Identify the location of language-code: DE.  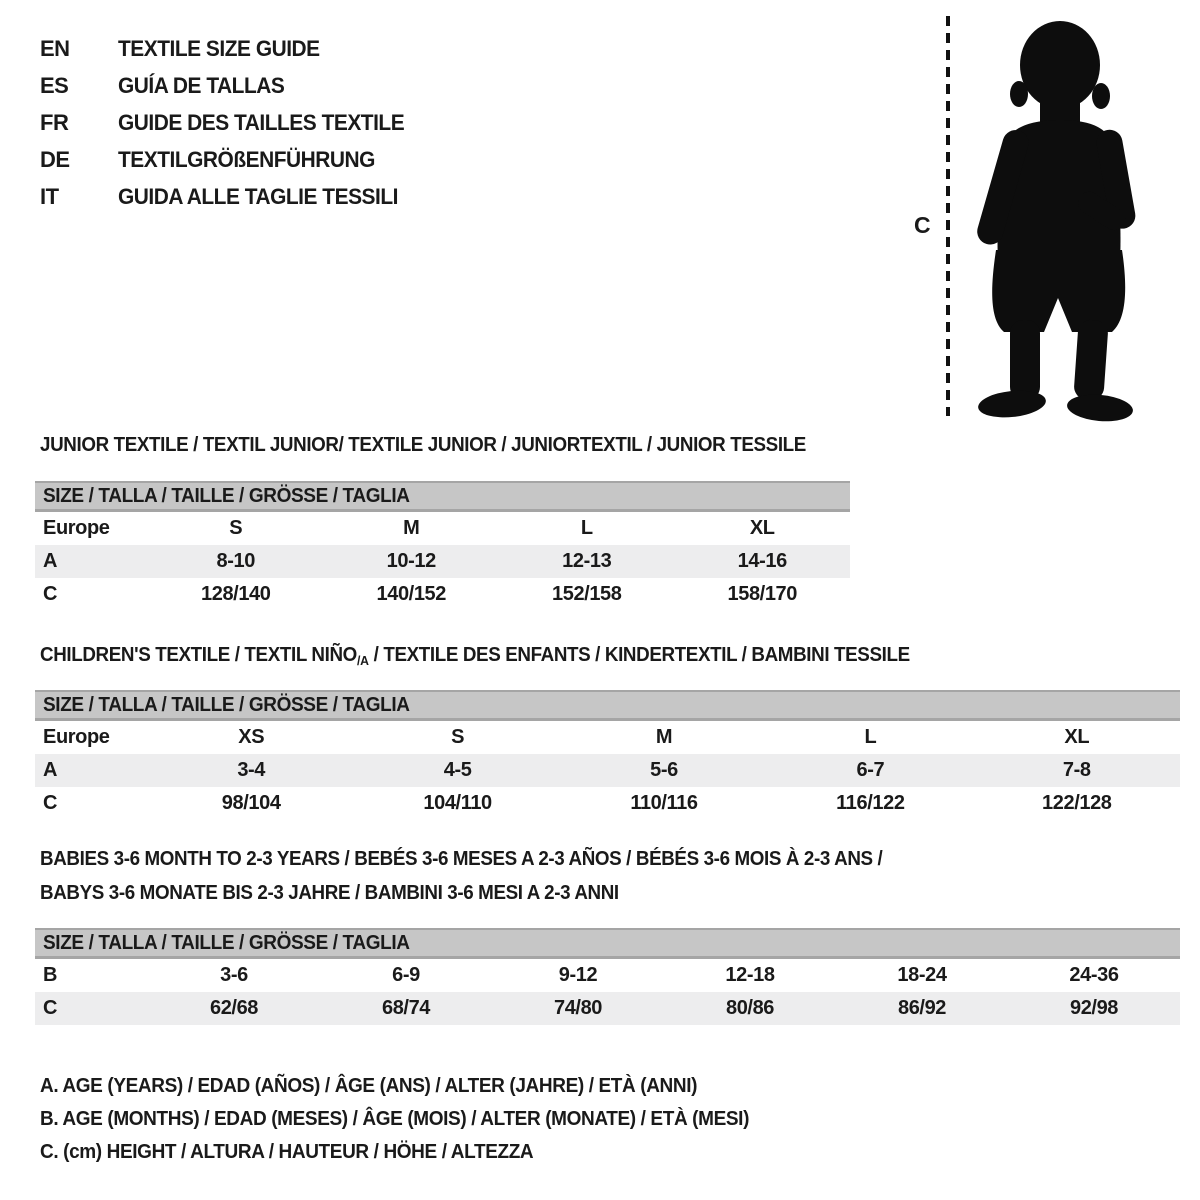
(55, 159).